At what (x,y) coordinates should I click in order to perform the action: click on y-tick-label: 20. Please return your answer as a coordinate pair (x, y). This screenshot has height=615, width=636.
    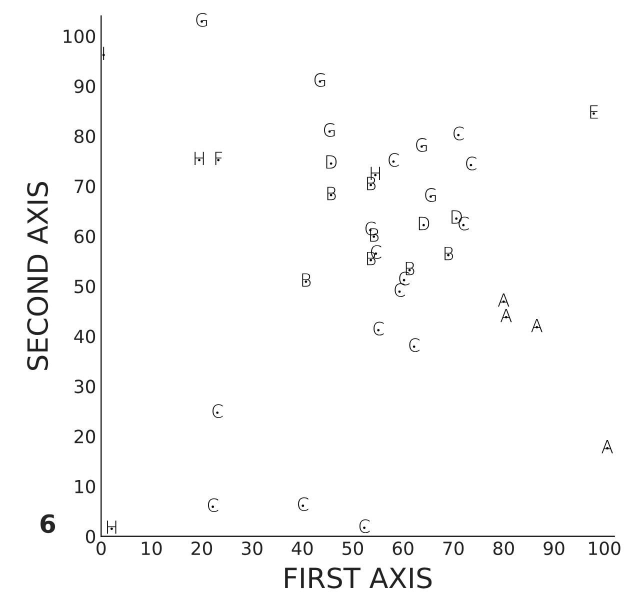
    Looking at the image, I should click on (85, 437).